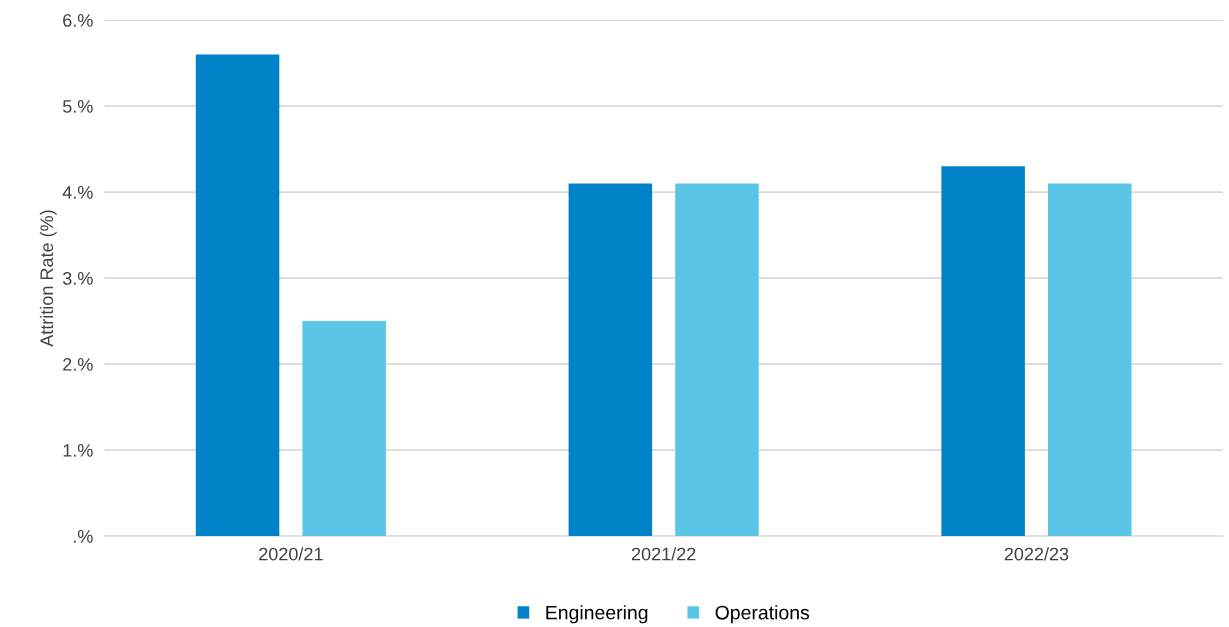 The width and height of the screenshot is (1229, 627). What do you see at coordinates (83, 536) in the screenshot?
I see `y-tick-label: .%` at bounding box center [83, 536].